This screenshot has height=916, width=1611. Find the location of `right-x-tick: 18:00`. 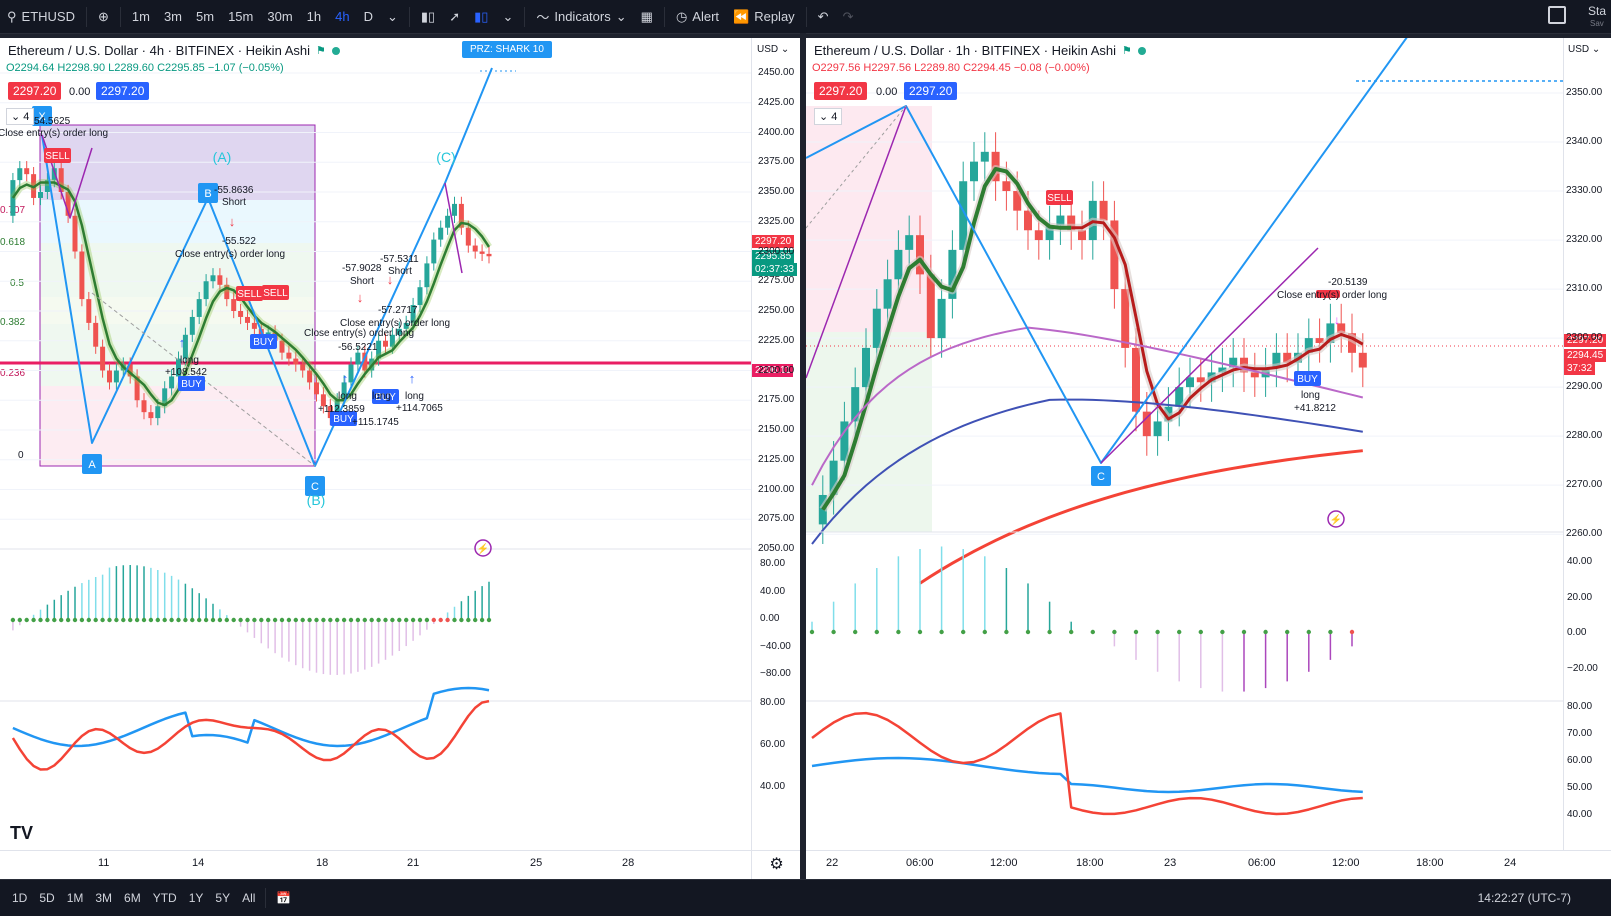

right-x-tick: 18:00 is located at coordinates (1090, 863).